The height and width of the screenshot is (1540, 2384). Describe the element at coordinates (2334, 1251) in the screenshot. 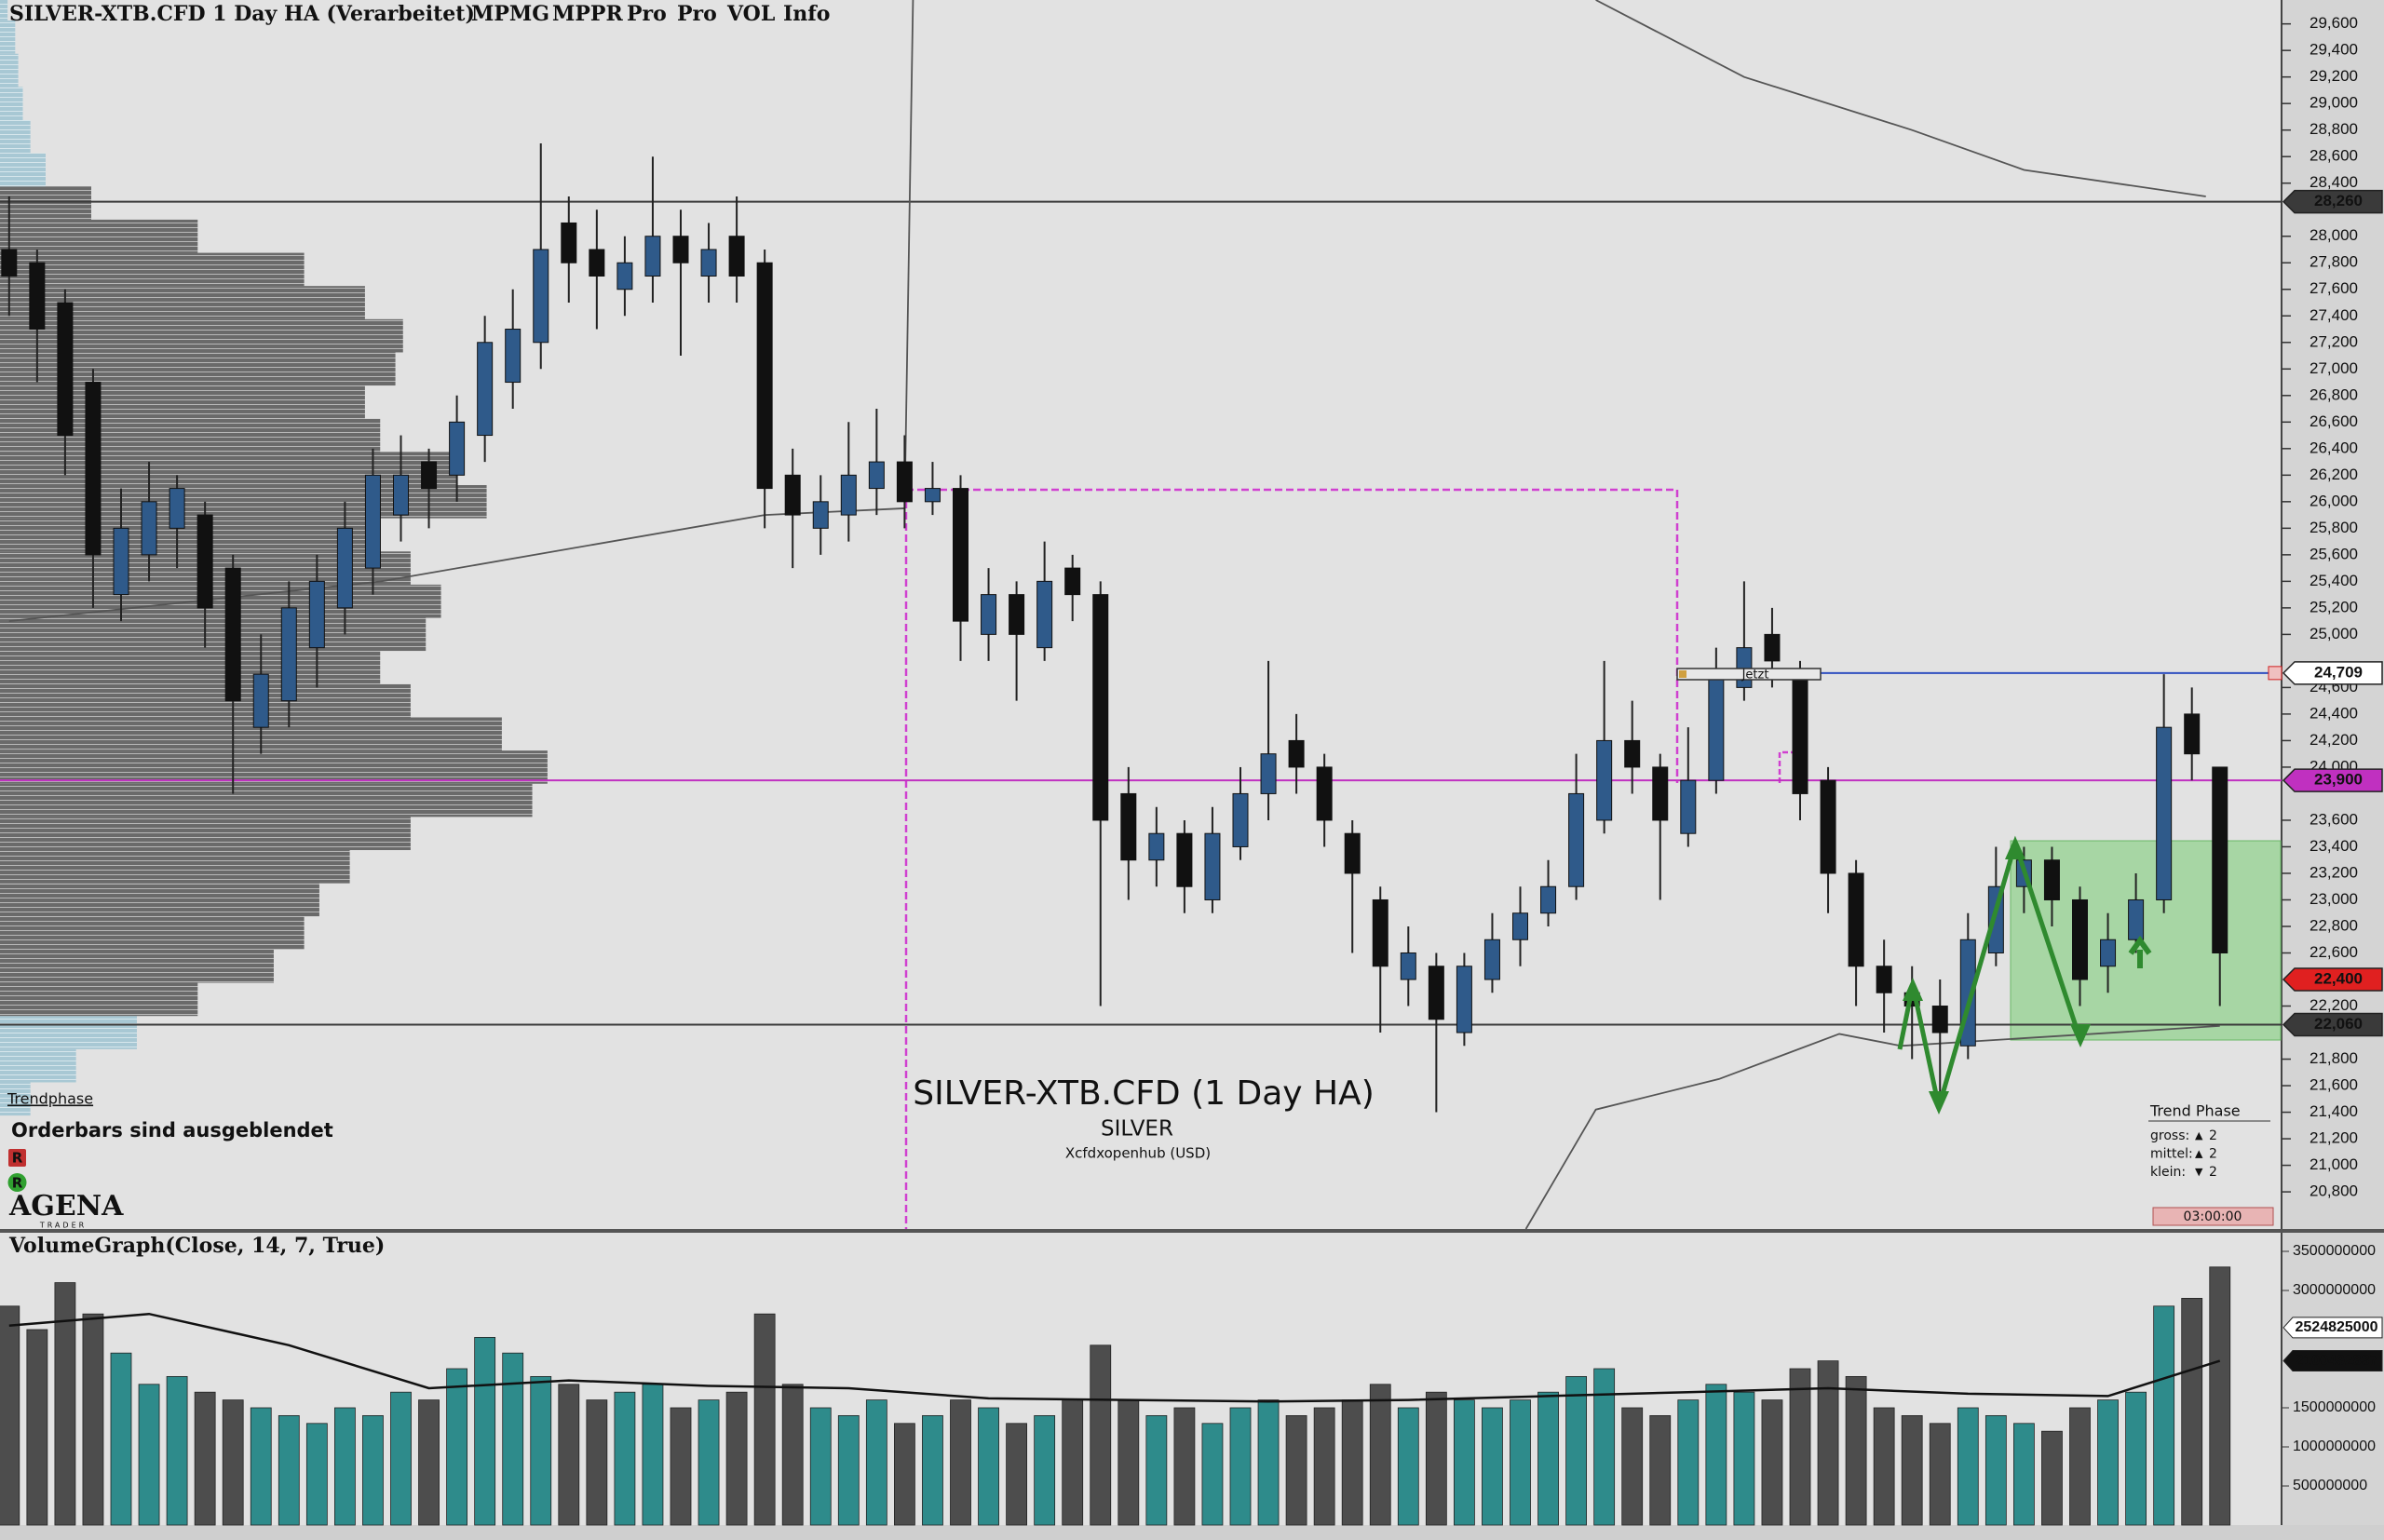

I see `y-tick-label: 3500000000` at that location.